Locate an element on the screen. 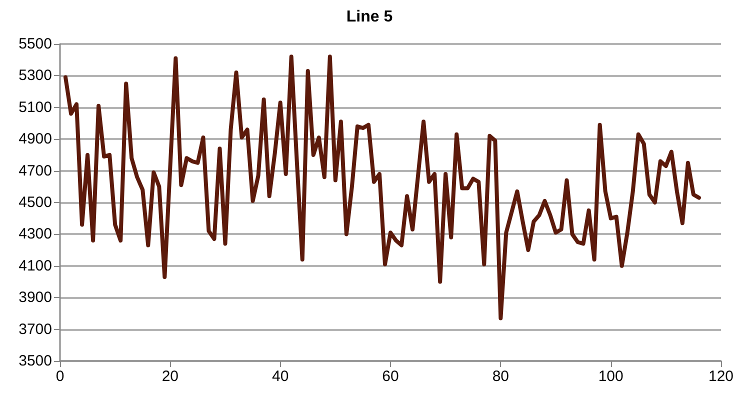  y-tick-label: 4500 is located at coordinates (35, 202).